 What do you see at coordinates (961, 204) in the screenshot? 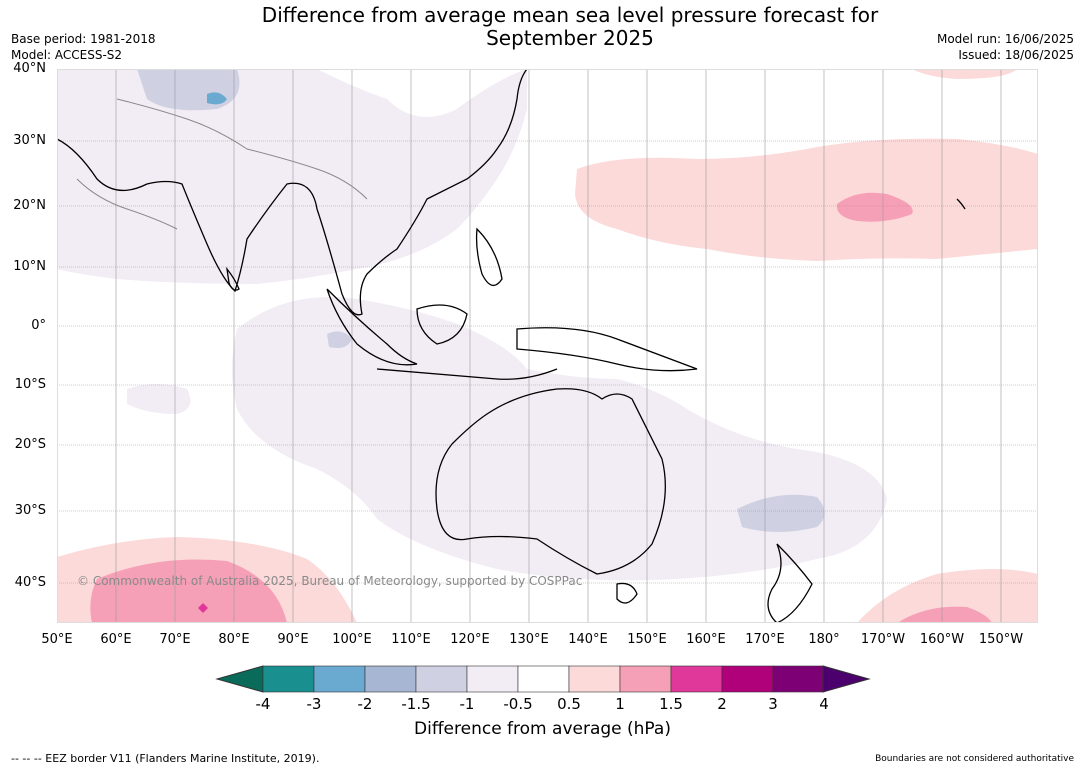
I see `hawaii-outline` at bounding box center [961, 204].